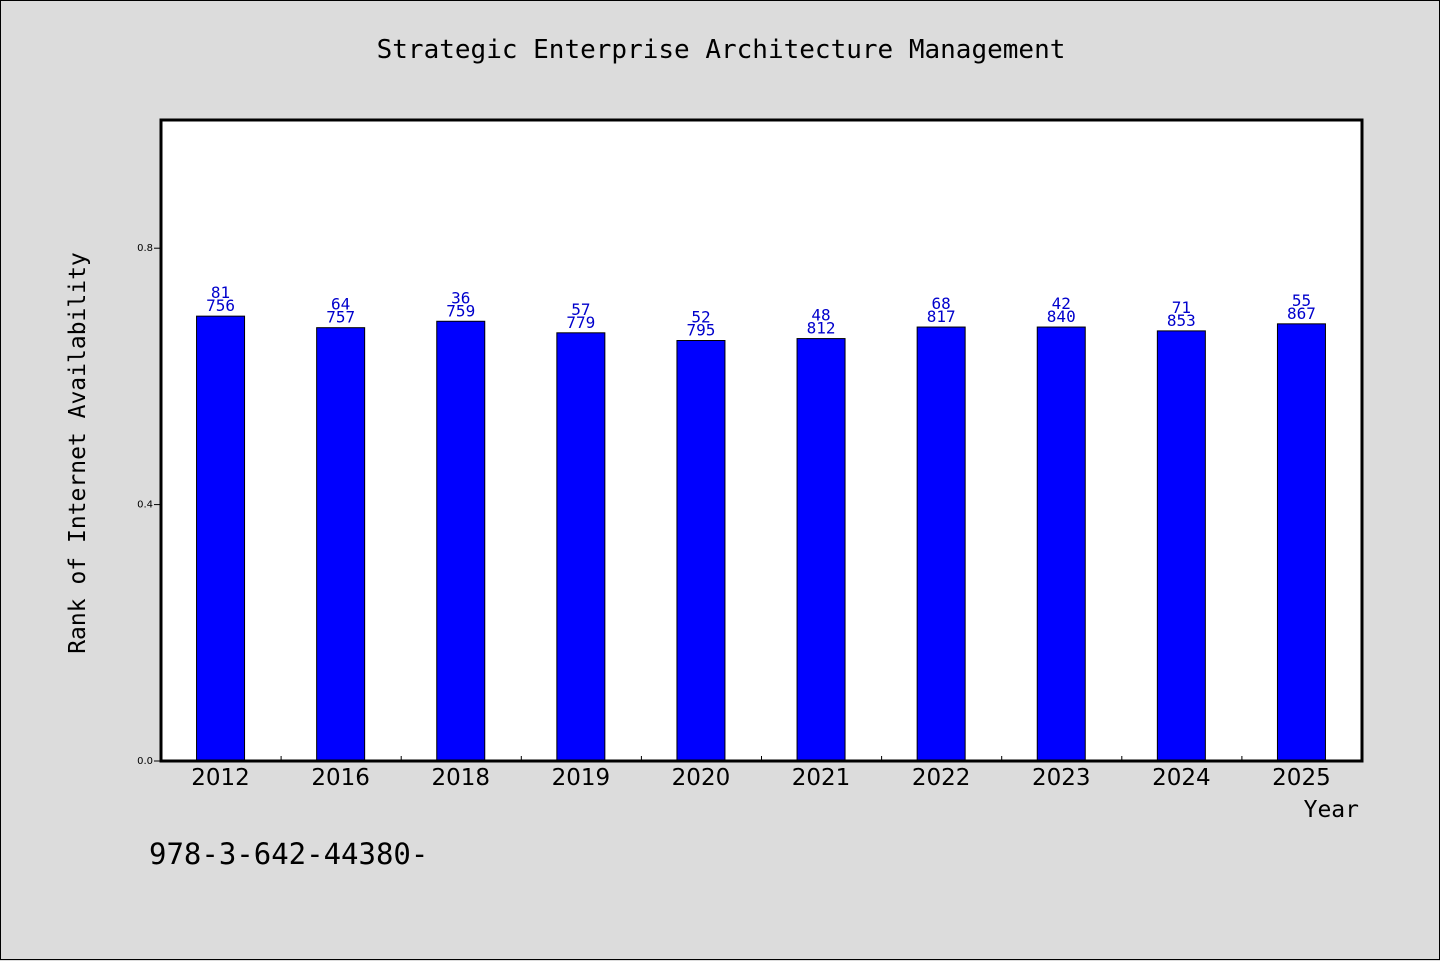 The image size is (1440, 961). I want to click on x-axis-label: Year, so click(1331, 810).